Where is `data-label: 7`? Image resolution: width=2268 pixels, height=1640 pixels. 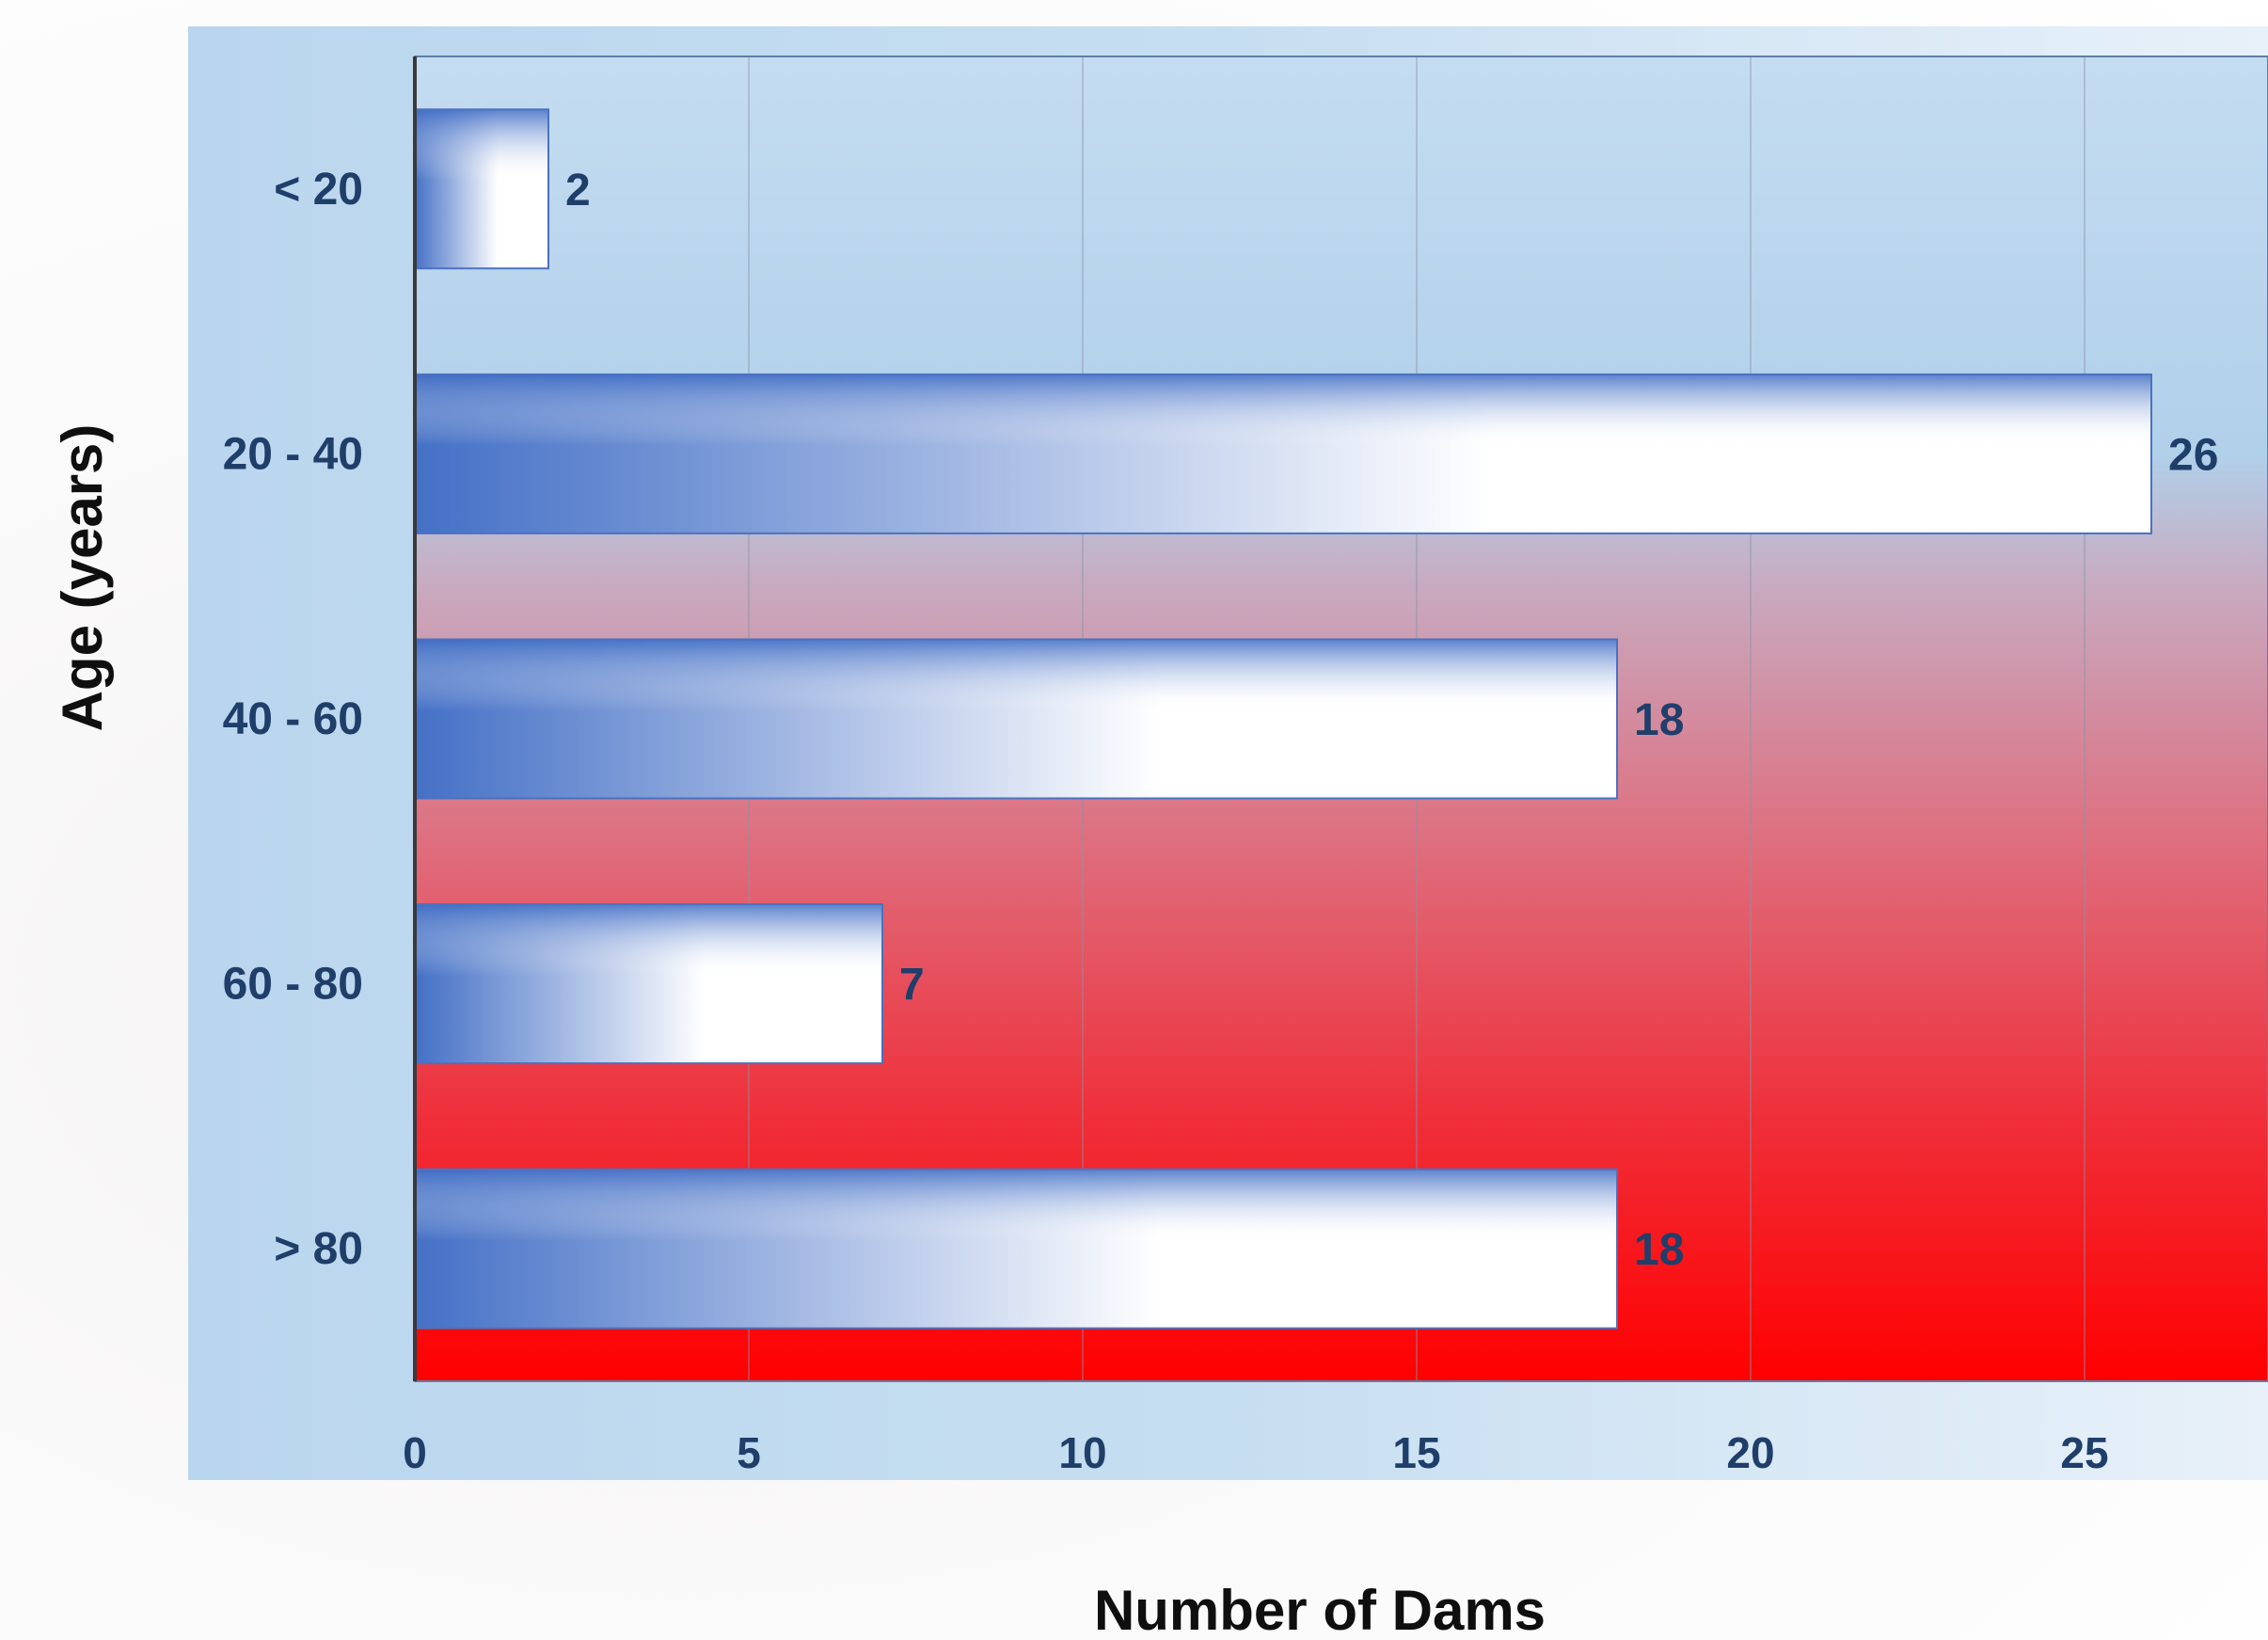
data-label: 7 is located at coordinates (912, 986).